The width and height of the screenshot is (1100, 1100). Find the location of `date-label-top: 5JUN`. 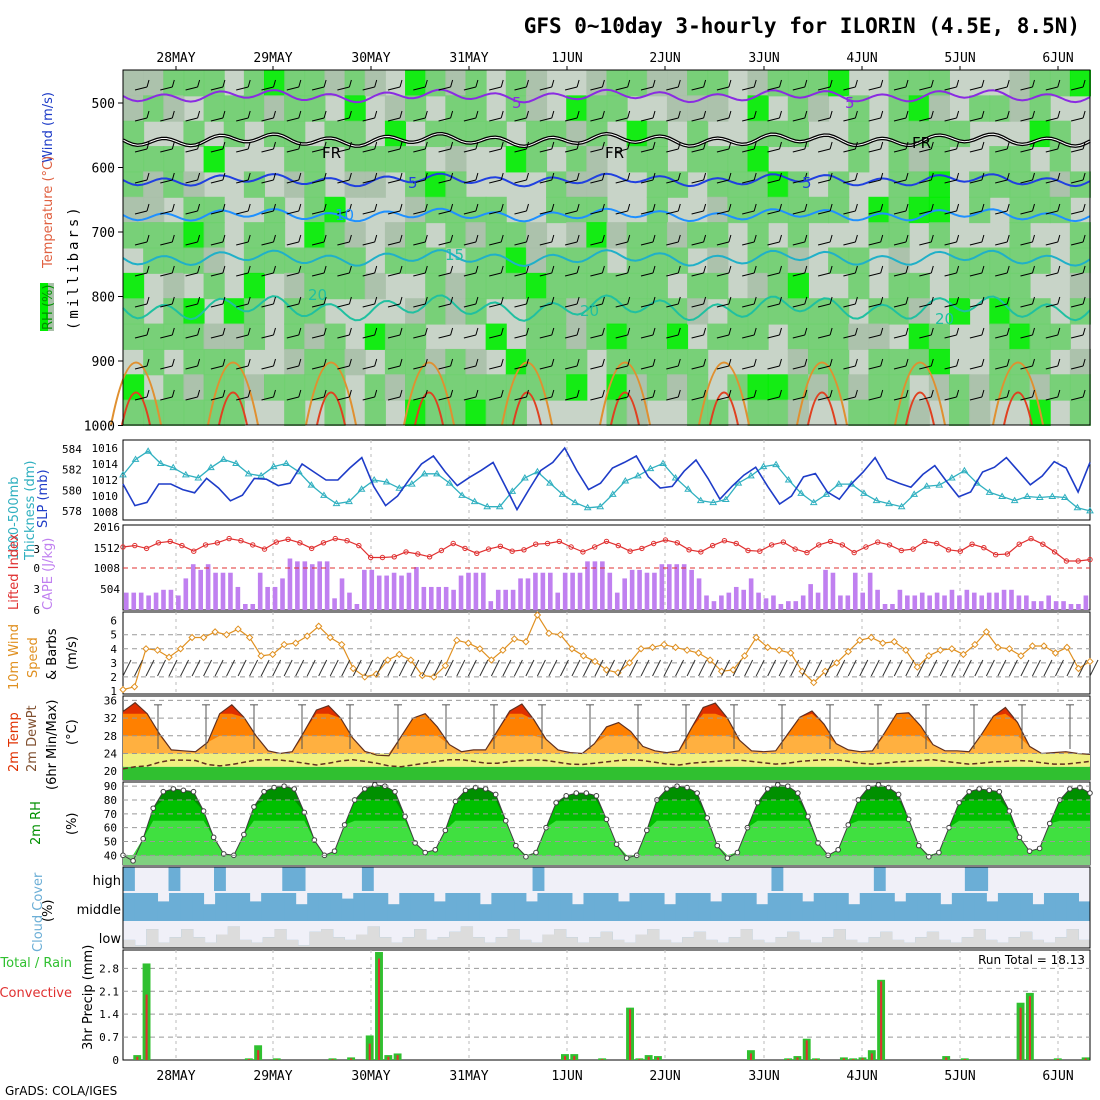

date-label-top: 5JUN is located at coordinates (959, 58).